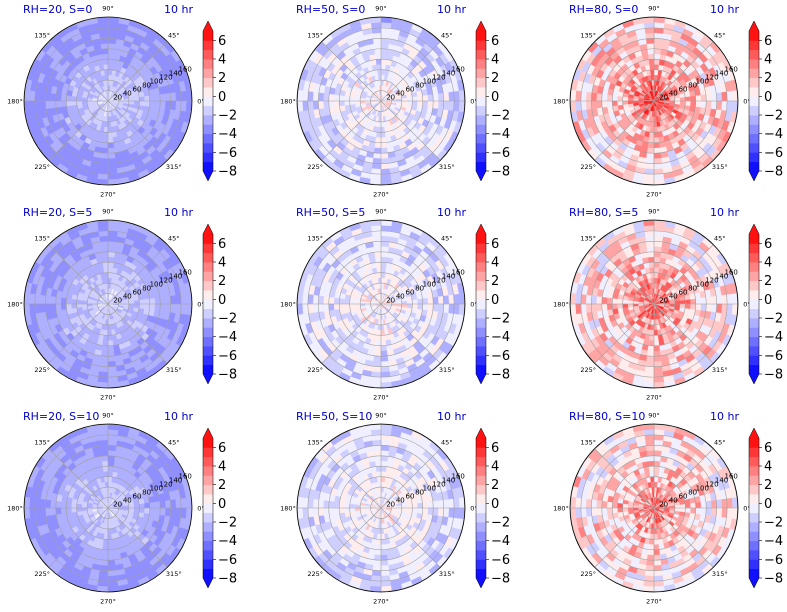 The image size is (787, 612). What do you see at coordinates (108, 8) in the screenshot?
I see `angle-tick-label: 90°` at bounding box center [108, 8].